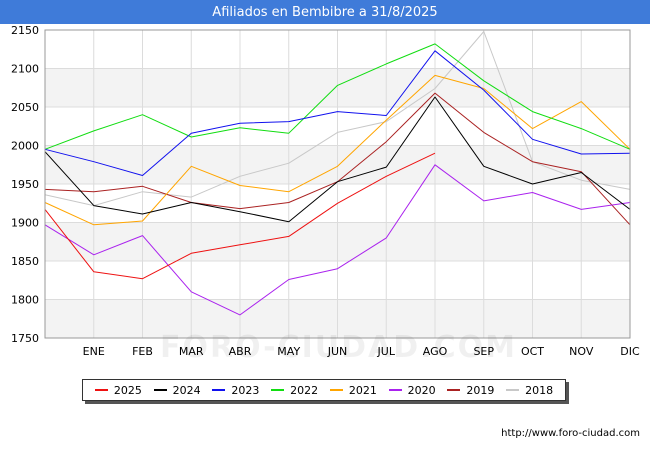  I want to click on legend-item-2023: 2023, so click(235, 390).